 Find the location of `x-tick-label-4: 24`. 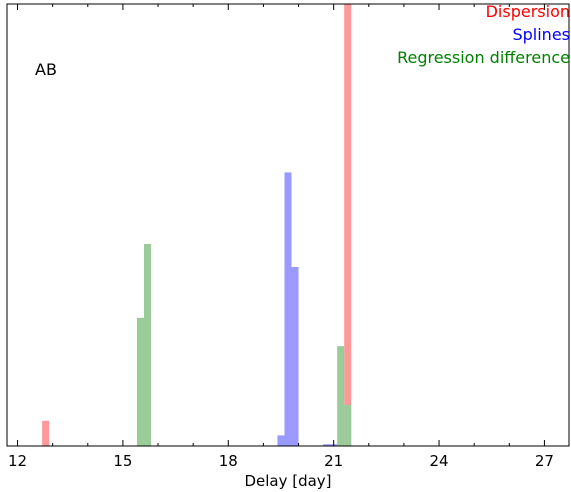

x-tick-label-4: 24 is located at coordinates (438, 461).